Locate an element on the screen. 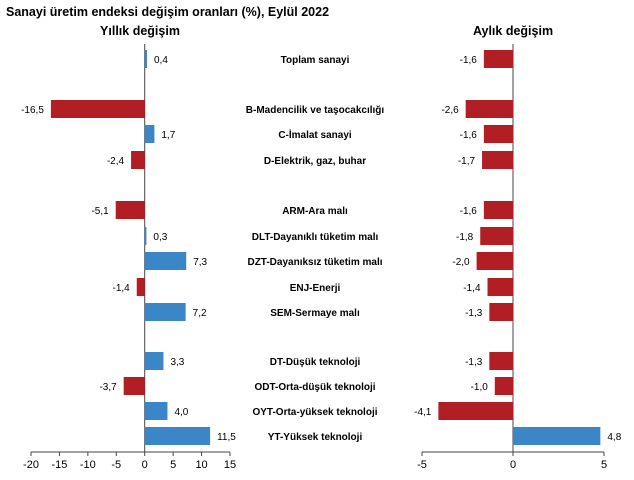 This screenshot has width=634, height=480. annual-value-label: -2,4 is located at coordinates (116, 161).